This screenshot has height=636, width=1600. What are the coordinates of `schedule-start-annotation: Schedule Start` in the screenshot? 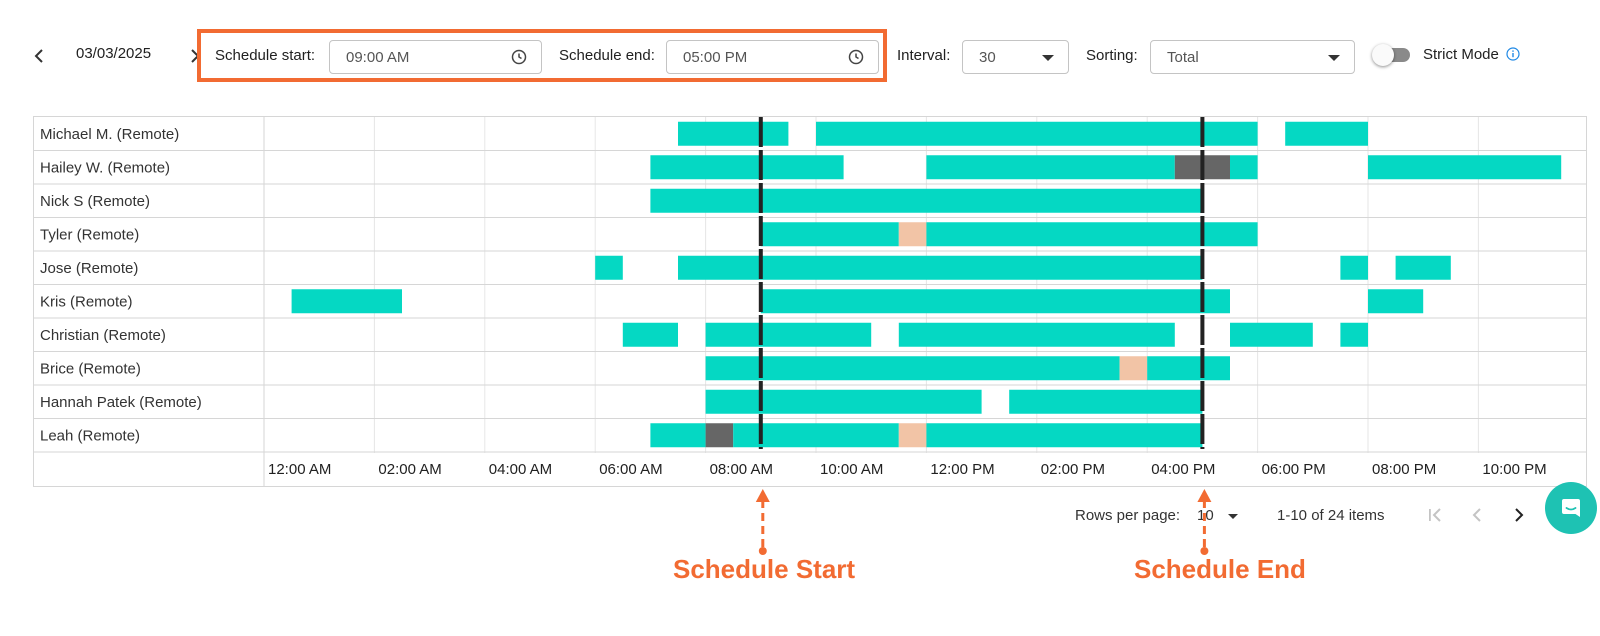 It's located at (764, 569).